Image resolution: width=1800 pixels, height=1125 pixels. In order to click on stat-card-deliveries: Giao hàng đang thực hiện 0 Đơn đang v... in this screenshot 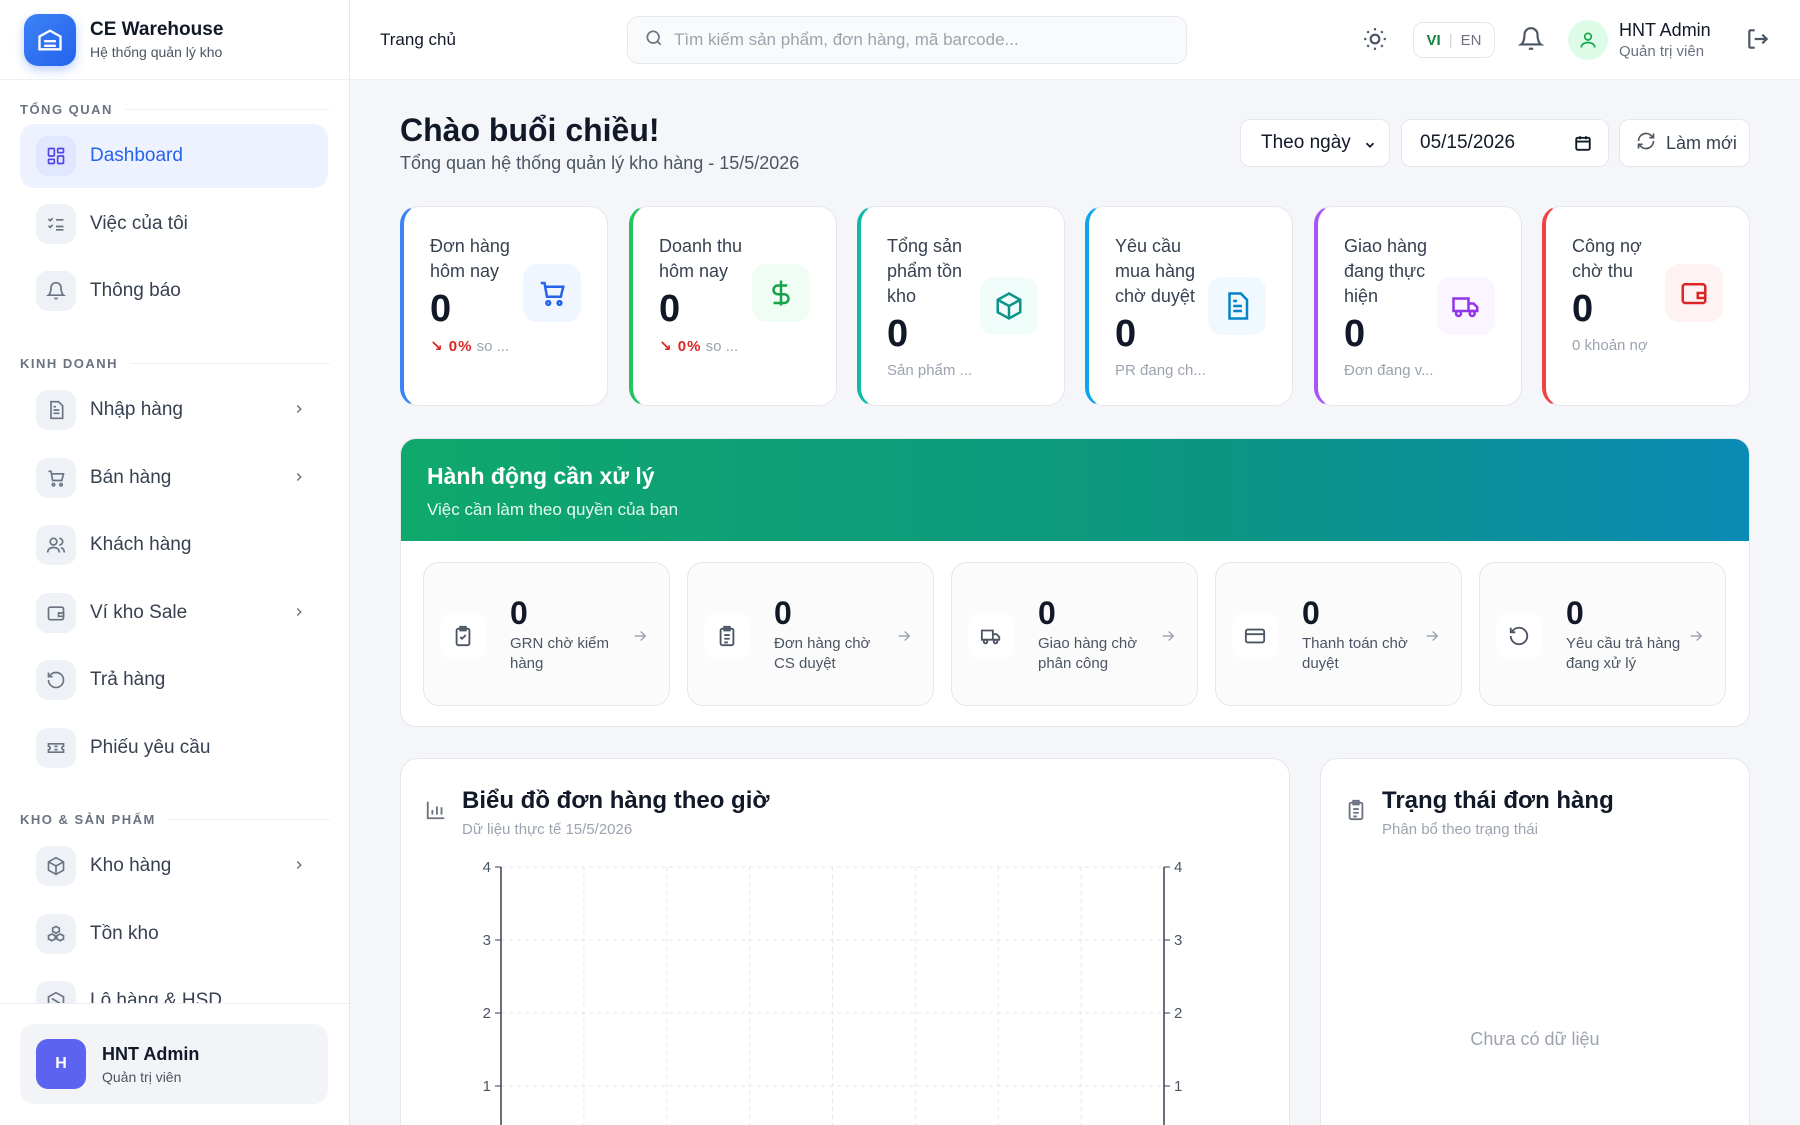, I will do `click(1418, 306)`.